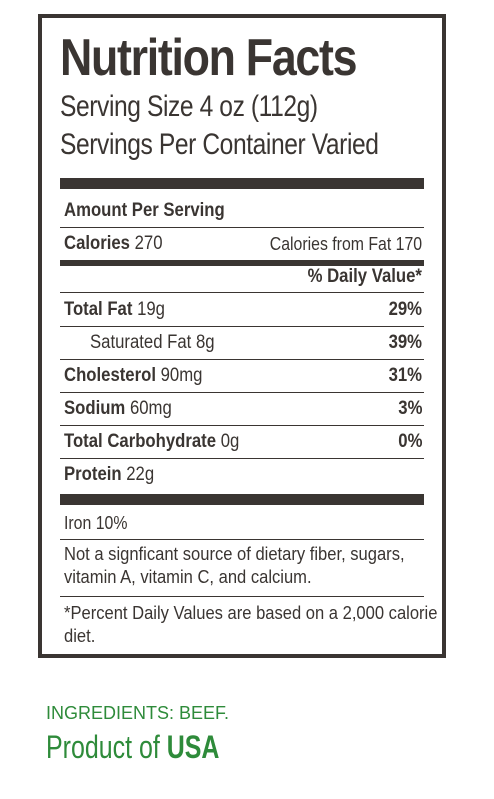  What do you see at coordinates (242, 263) in the screenshot?
I see `medium-divider` at bounding box center [242, 263].